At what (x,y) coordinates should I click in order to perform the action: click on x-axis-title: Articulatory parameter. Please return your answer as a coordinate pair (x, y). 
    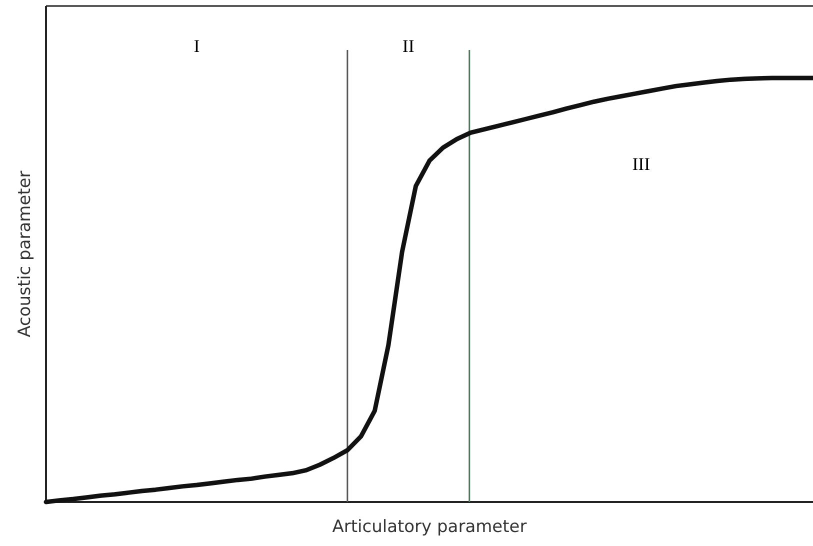
    Looking at the image, I should click on (429, 527).